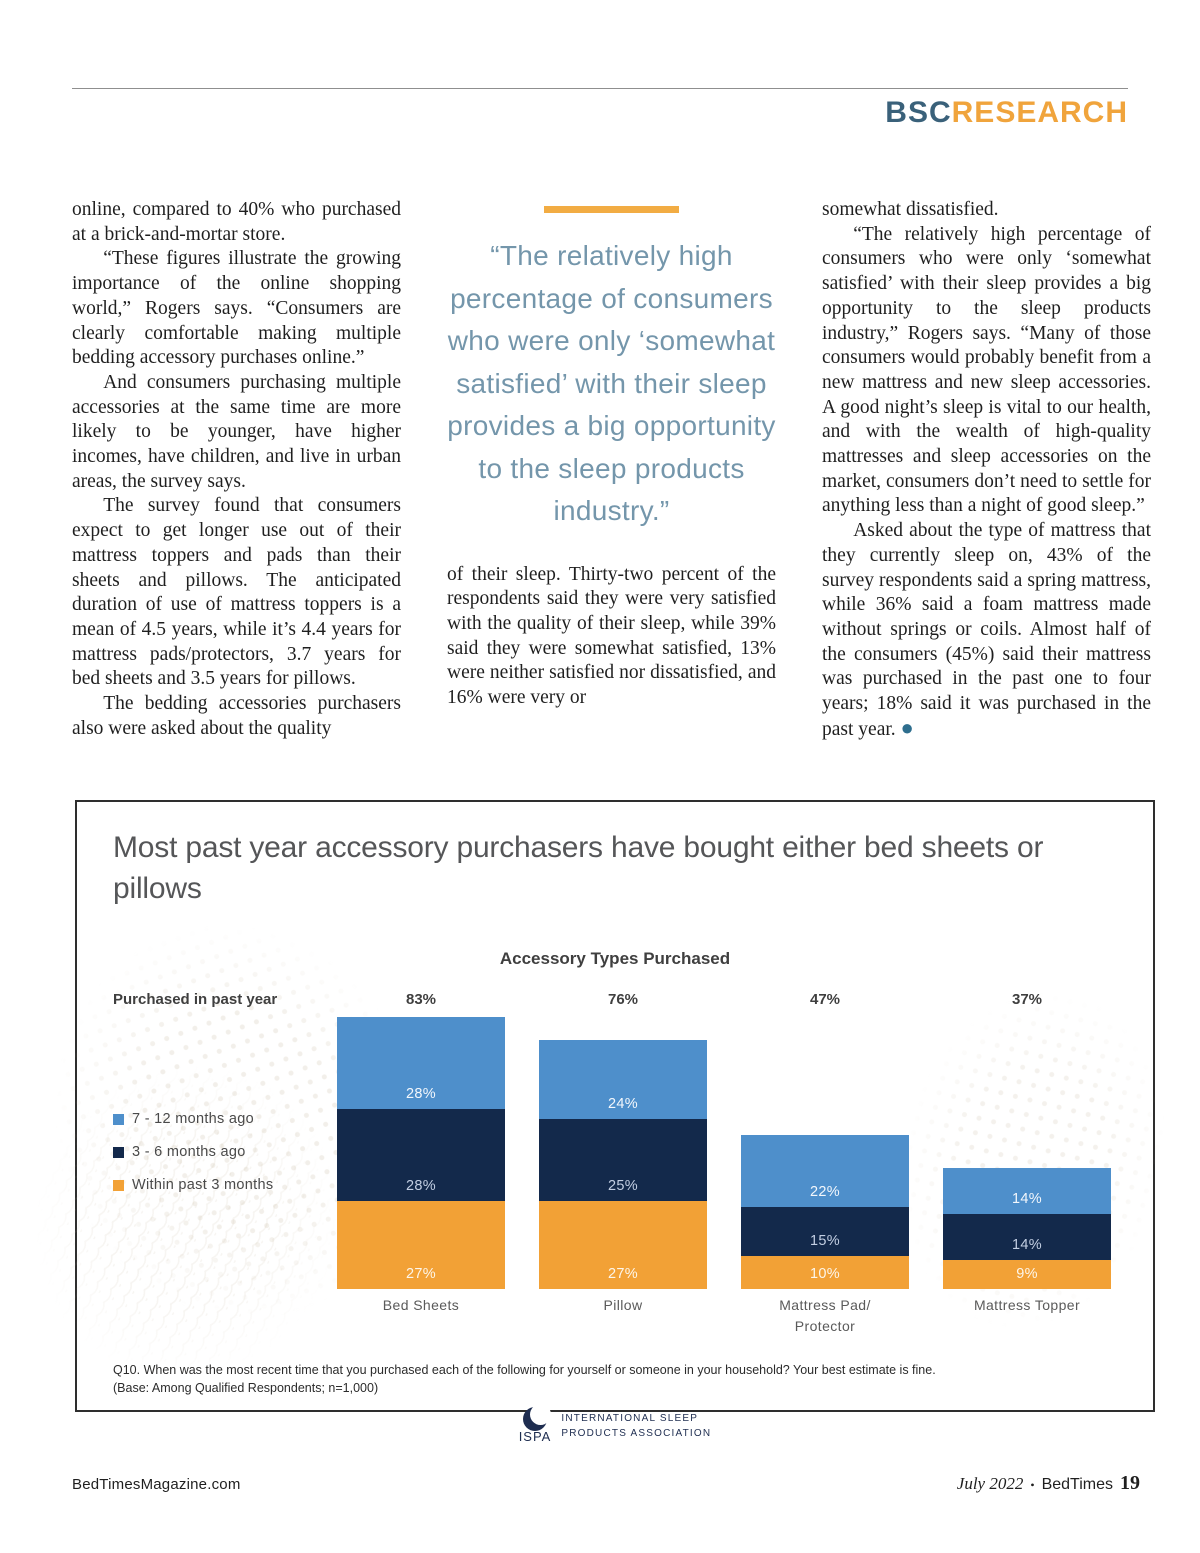 The width and height of the screenshot is (1200, 1553). Describe the element at coordinates (623, 1103) in the screenshot. I see `bar-segment-value: 24%` at that location.